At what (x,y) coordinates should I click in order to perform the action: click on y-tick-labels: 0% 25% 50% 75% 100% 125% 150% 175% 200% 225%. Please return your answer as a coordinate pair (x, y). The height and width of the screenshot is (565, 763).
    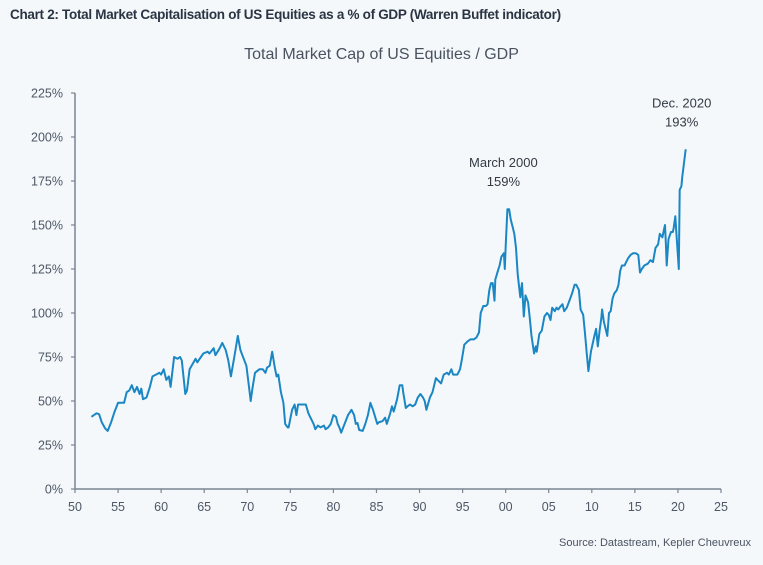
    Looking at the image, I should click on (47, 292).